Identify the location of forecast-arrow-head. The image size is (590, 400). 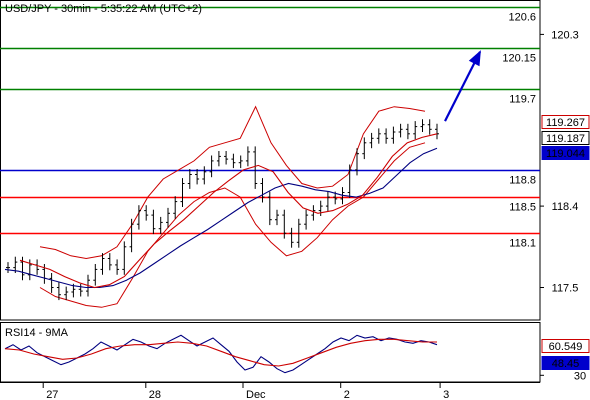
(474, 58).